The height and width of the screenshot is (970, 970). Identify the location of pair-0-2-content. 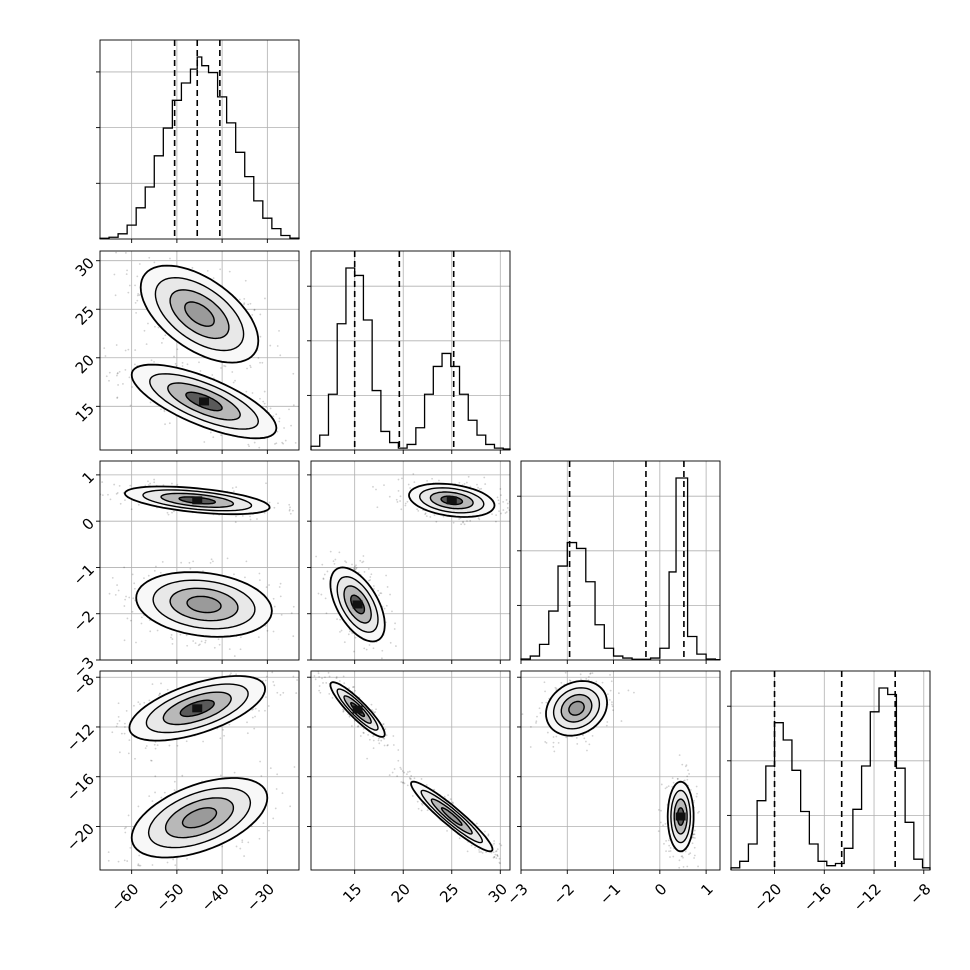
(195, 567).